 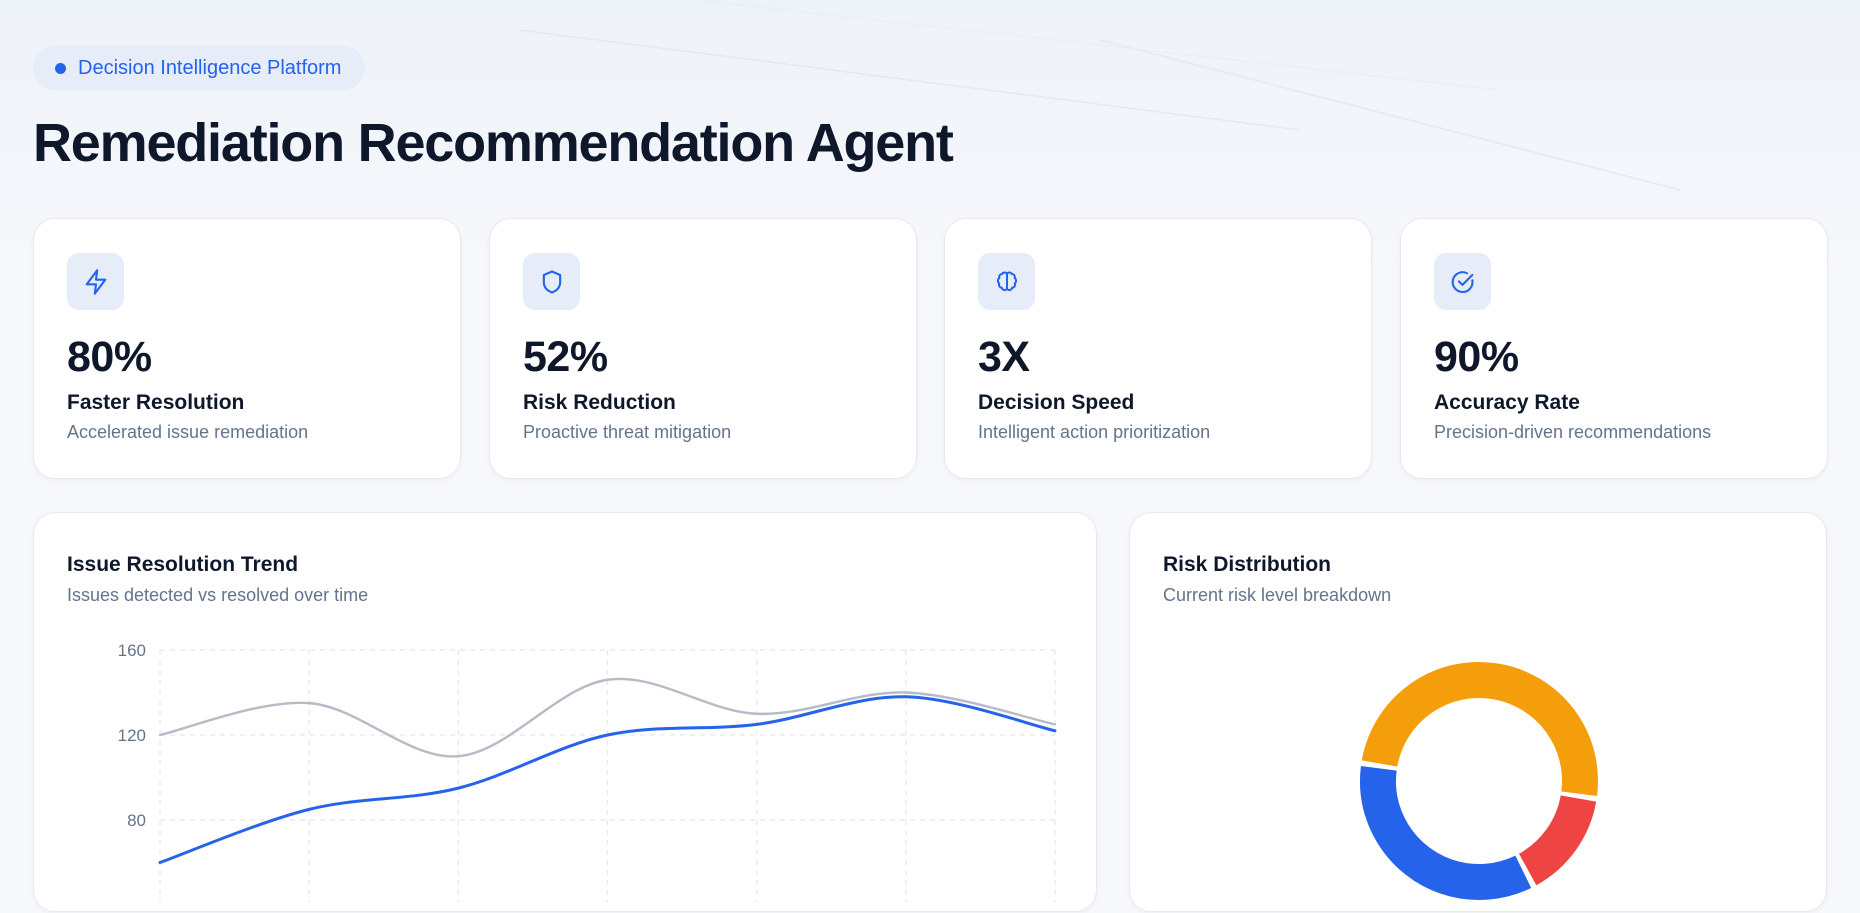 I want to click on brain-icon, so click(x=1006, y=281).